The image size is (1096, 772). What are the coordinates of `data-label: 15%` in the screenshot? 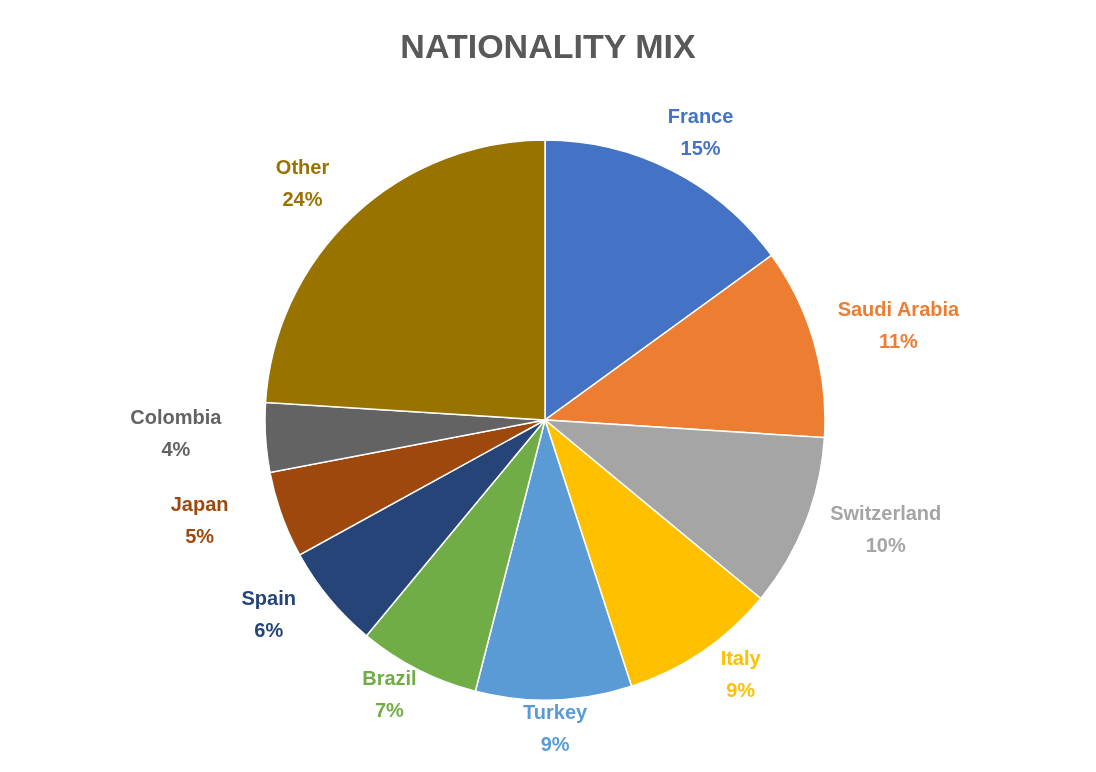 It's located at (700, 148).